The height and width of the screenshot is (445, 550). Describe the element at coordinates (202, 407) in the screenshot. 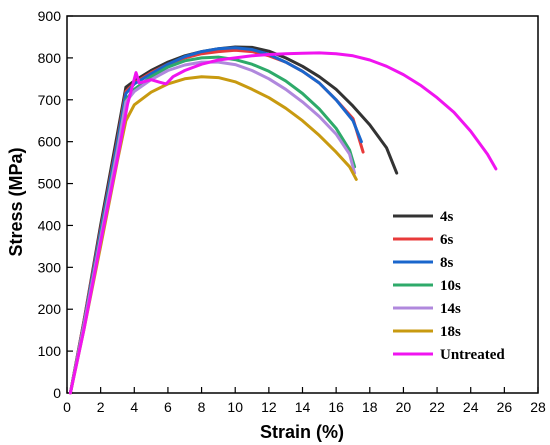

I see `x-tick-label: 8` at that location.